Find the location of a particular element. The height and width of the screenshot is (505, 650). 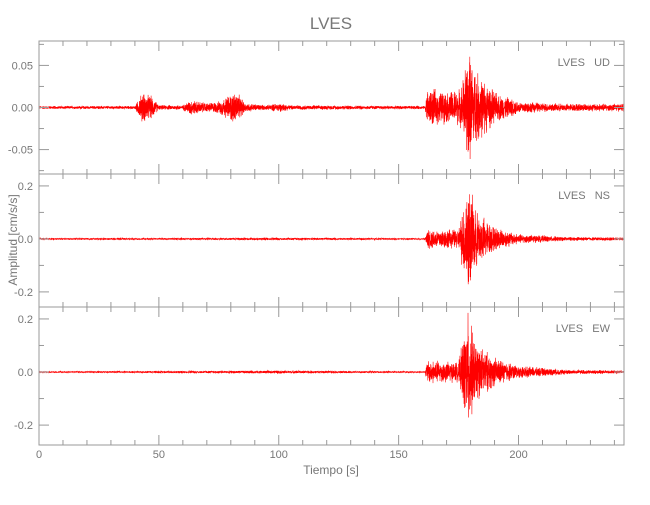

panel-label: LVES UD is located at coordinates (584, 63).